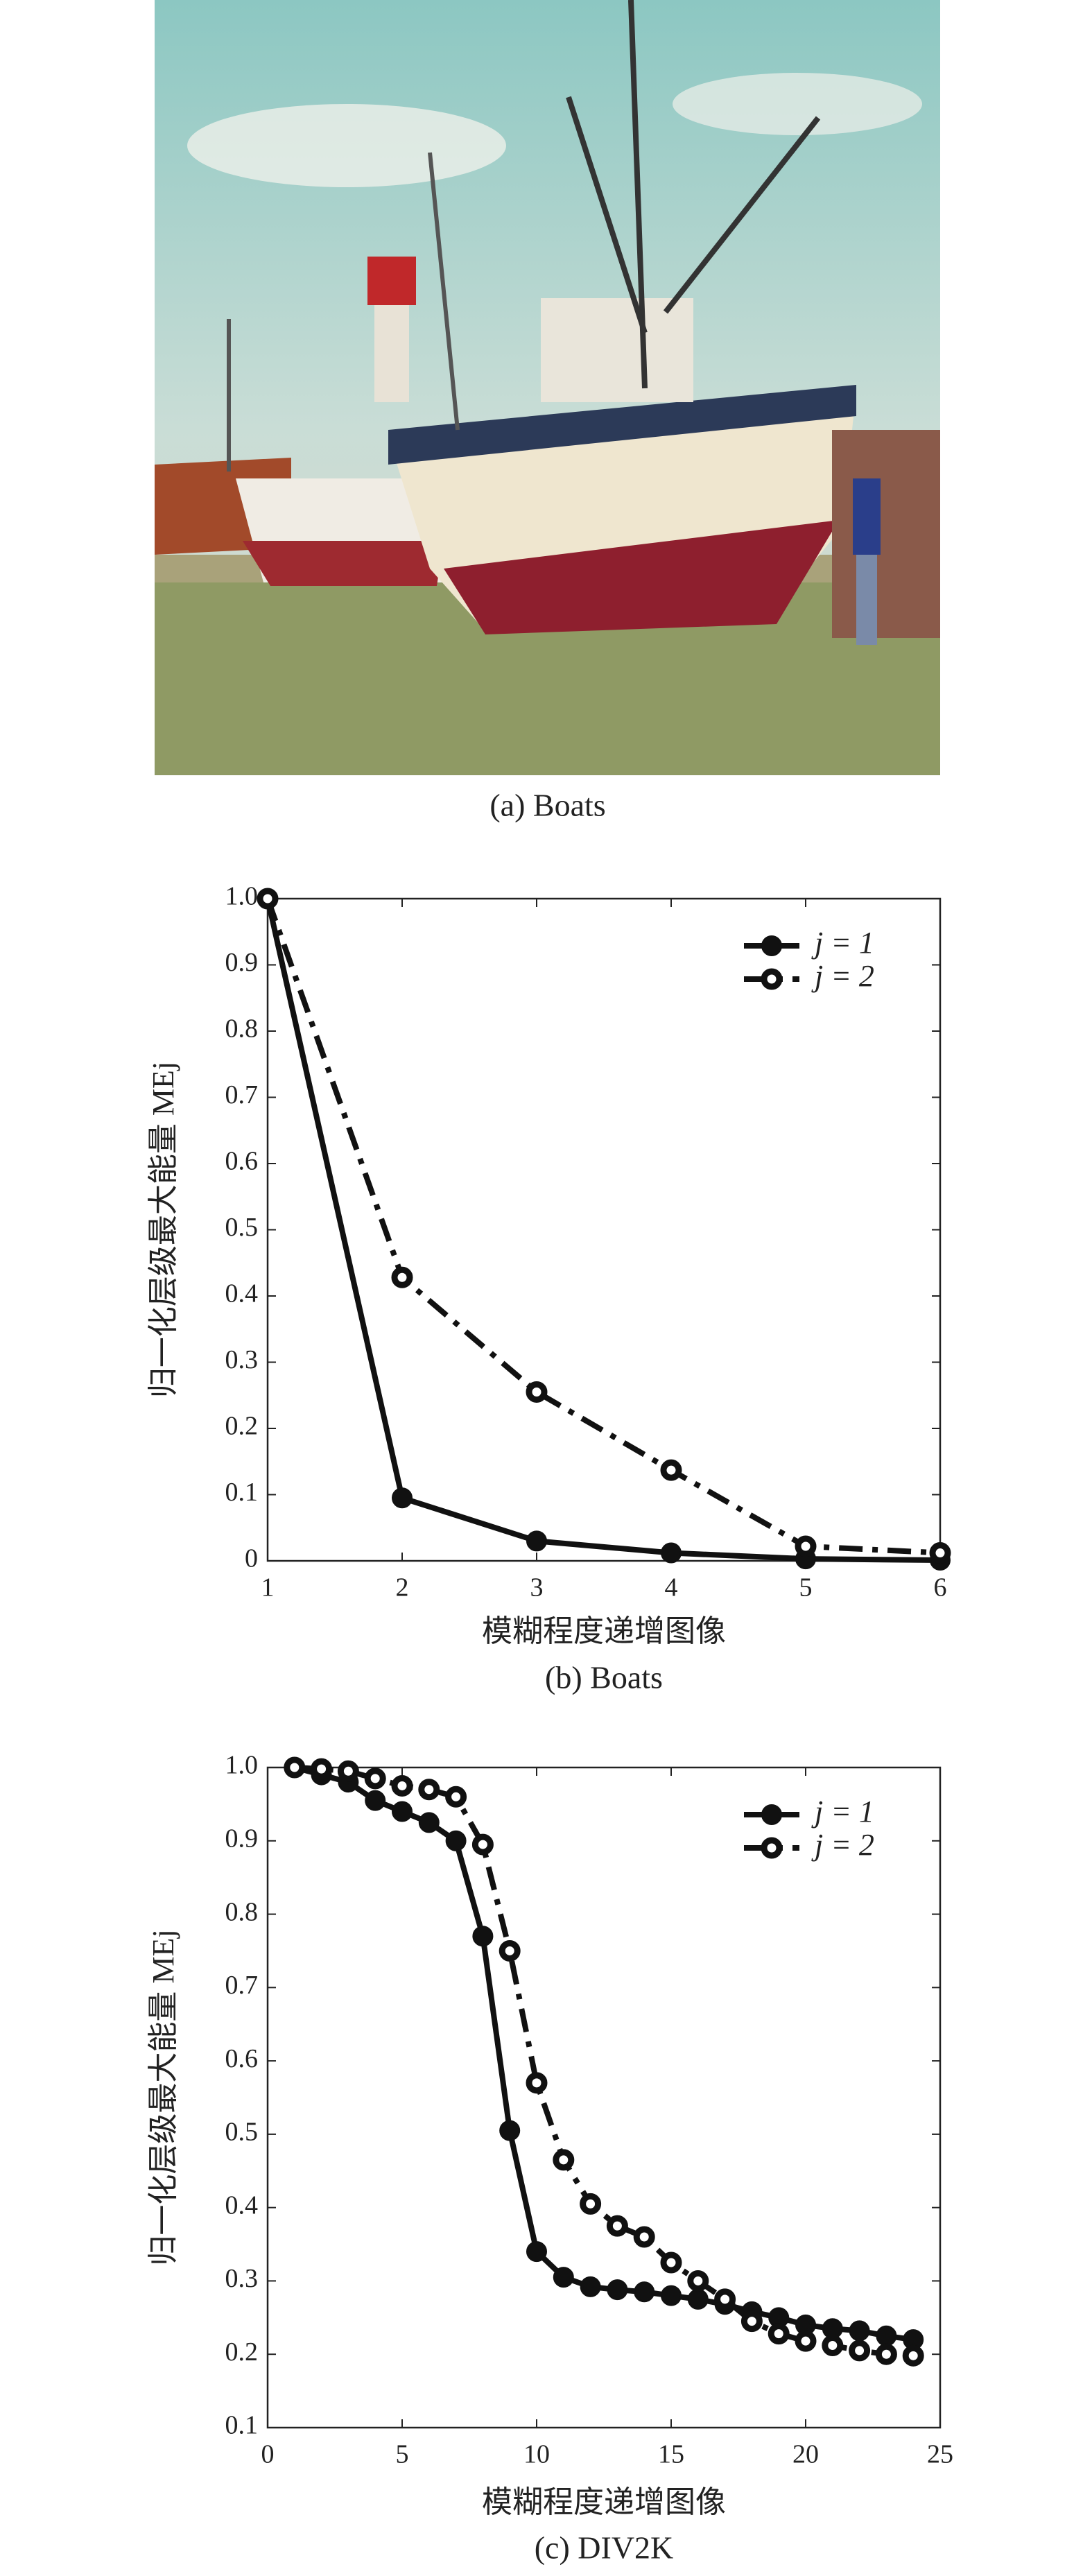  Describe the element at coordinates (536, 2454) in the screenshot. I see `x-tick-label: 10` at that location.